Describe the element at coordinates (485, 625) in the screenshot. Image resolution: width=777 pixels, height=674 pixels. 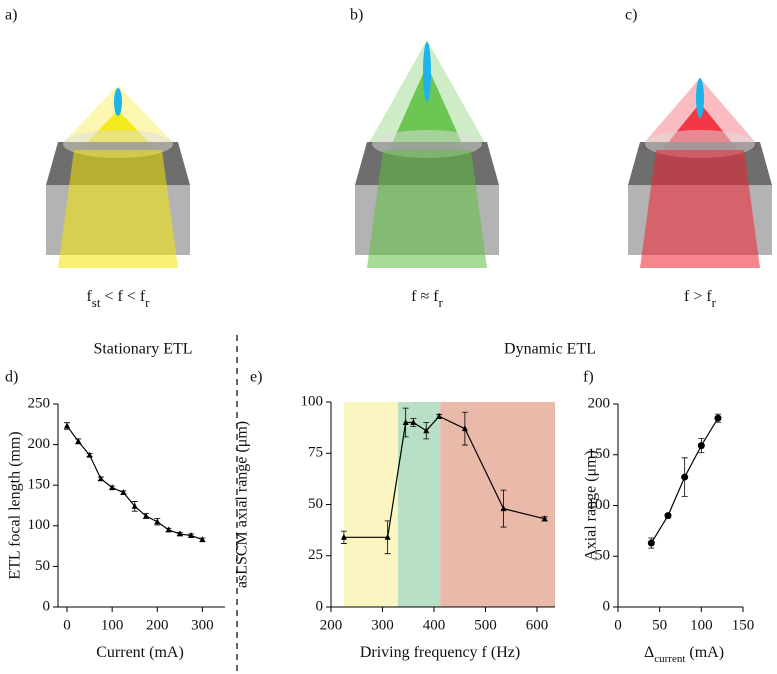
I see `x-tick-label: 500` at that location.